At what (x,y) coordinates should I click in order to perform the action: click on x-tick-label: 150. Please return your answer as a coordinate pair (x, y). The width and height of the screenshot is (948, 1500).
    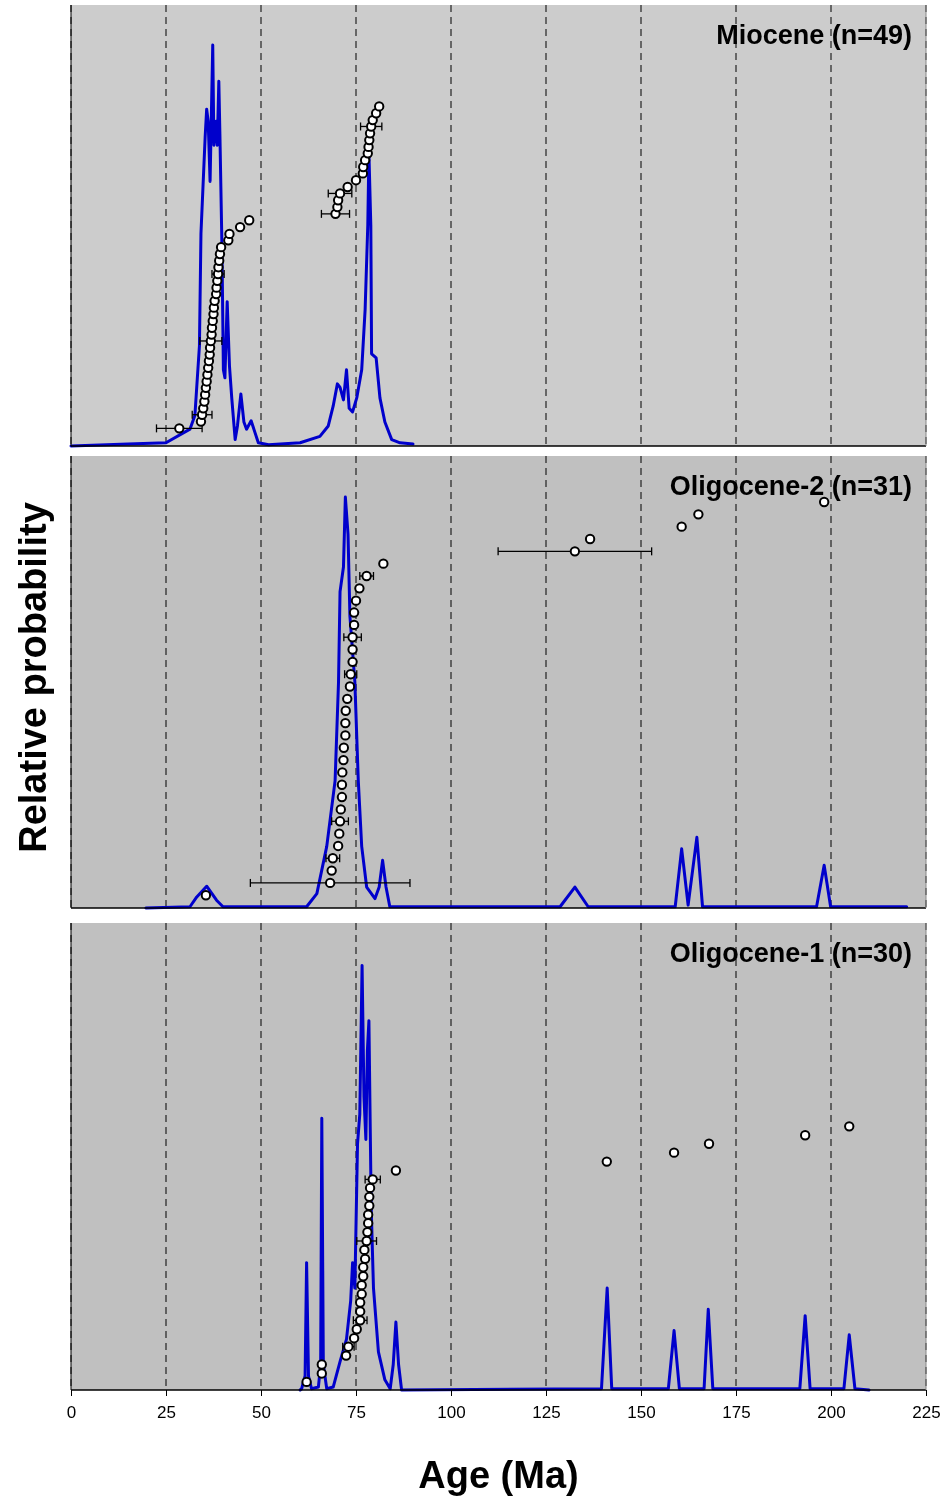
    Looking at the image, I should click on (641, 1413).